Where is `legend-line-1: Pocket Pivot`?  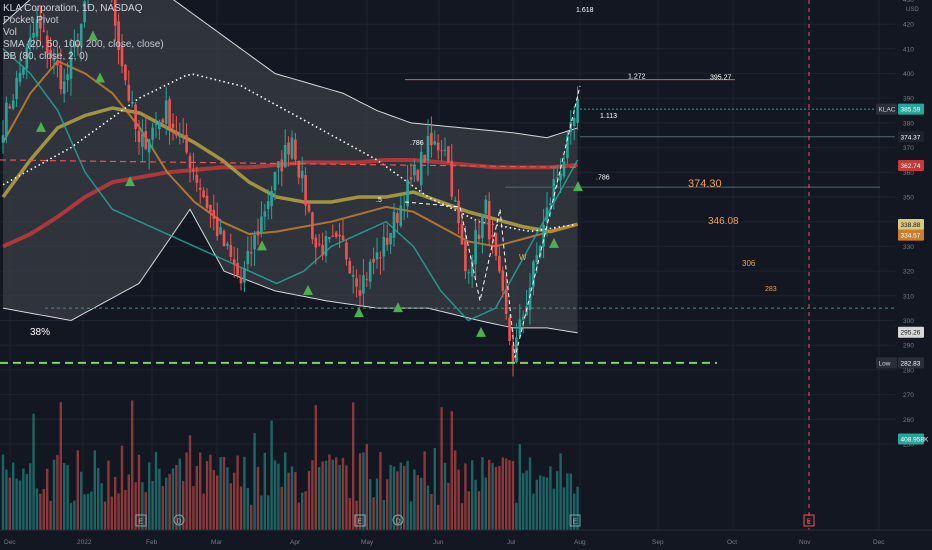 legend-line-1: Pocket Pivot is located at coordinates (31, 20).